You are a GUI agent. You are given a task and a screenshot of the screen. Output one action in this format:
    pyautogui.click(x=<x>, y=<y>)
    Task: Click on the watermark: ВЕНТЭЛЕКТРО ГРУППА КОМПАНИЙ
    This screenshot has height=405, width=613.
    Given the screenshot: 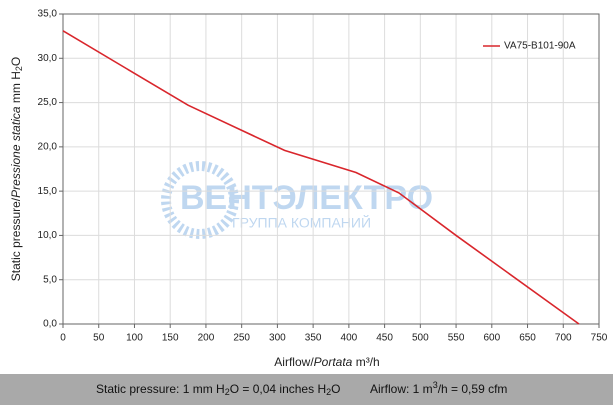 What is the action you would take?
    pyautogui.click(x=297, y=200)
    